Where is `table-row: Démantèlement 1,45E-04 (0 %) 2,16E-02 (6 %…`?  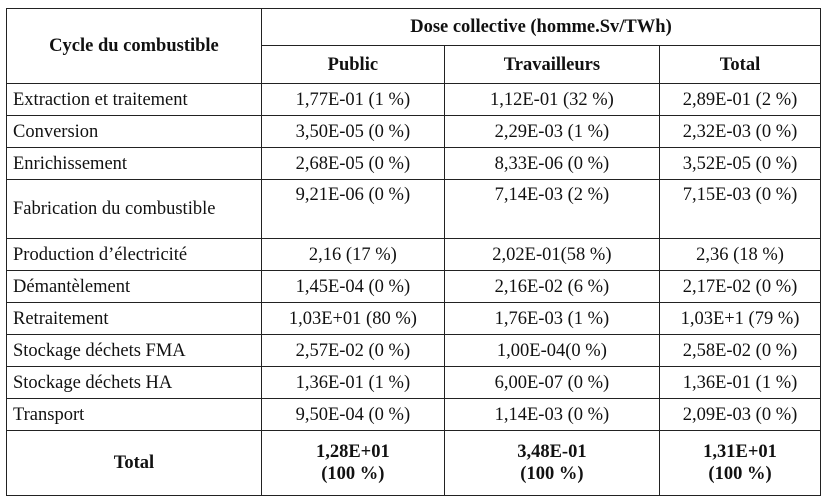 table-row: Démantèlement 1,45E-04 (0 %) 2,16E-02 (6 %… is located at coordinates (413, 286).